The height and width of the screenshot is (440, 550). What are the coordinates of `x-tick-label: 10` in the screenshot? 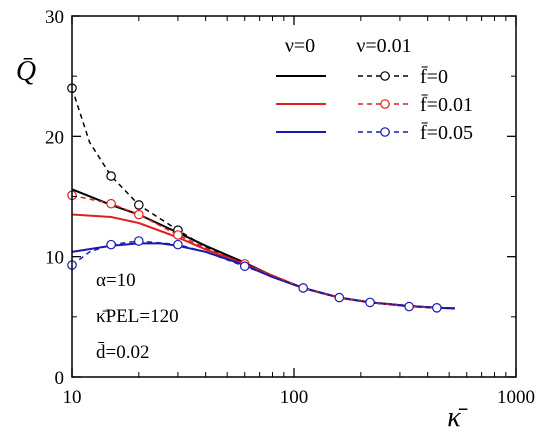 It's located at (72, 397).